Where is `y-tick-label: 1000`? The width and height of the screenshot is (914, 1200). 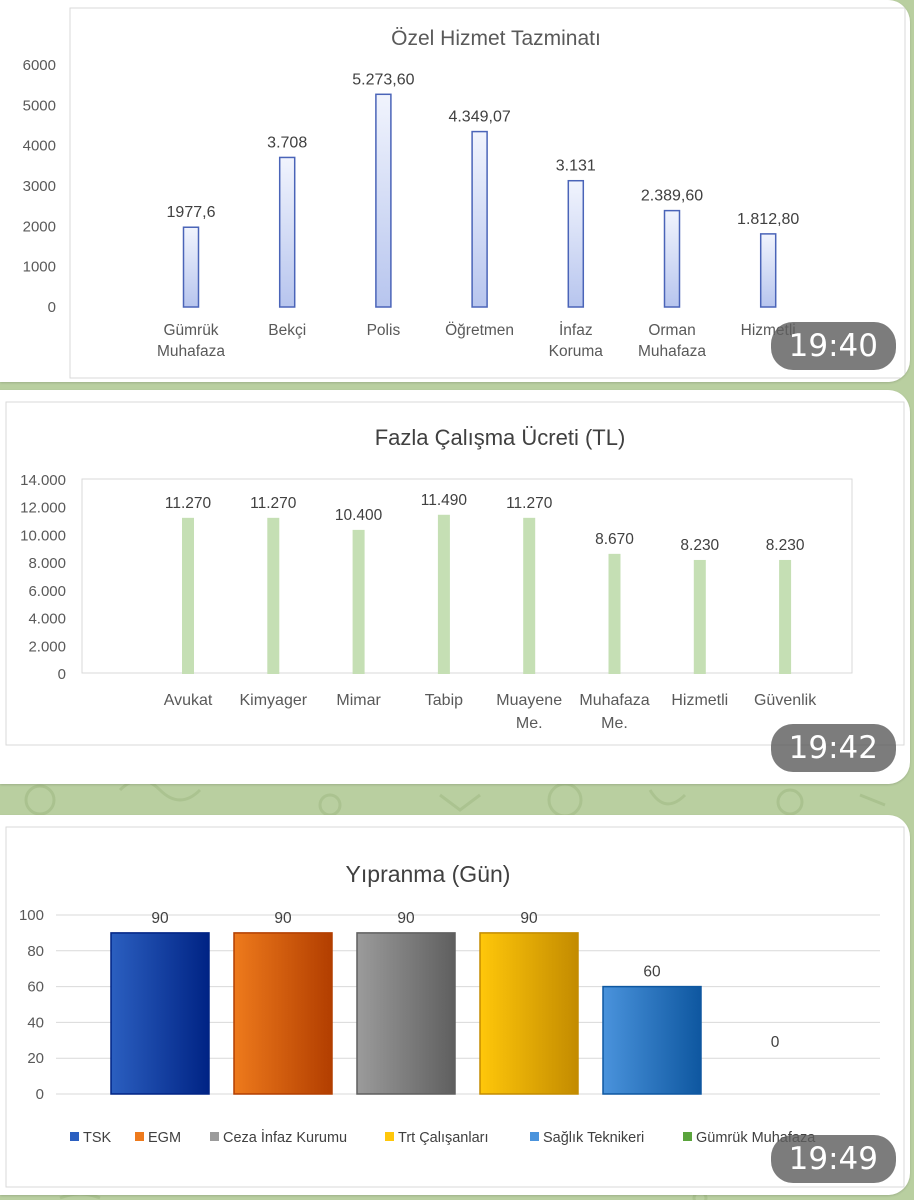 y-tick-label: 1000 is located at coordinates (39, 267).